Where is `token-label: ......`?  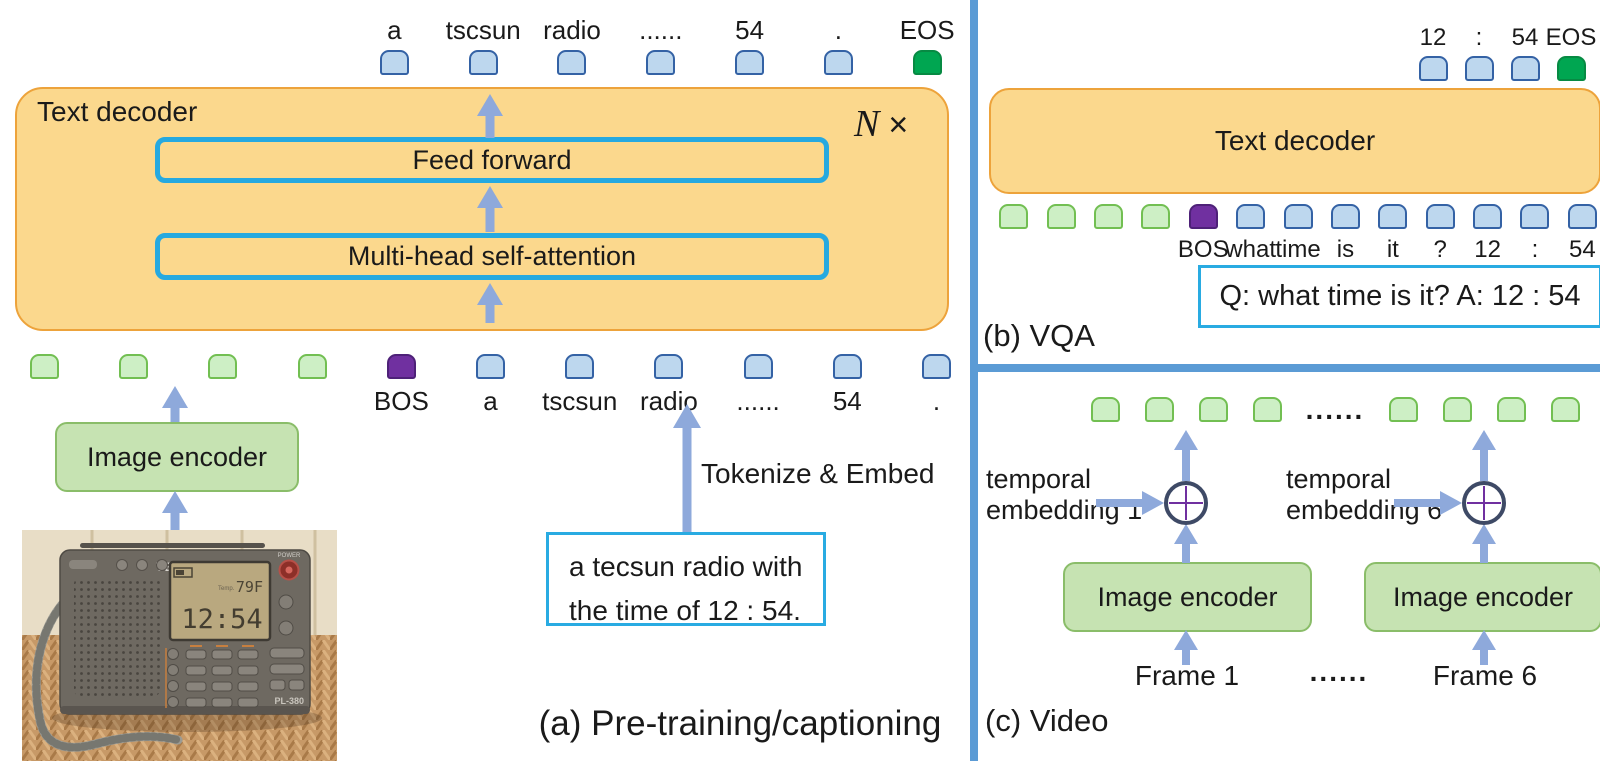
token-label: ...... is located at coordinates (758, 401).